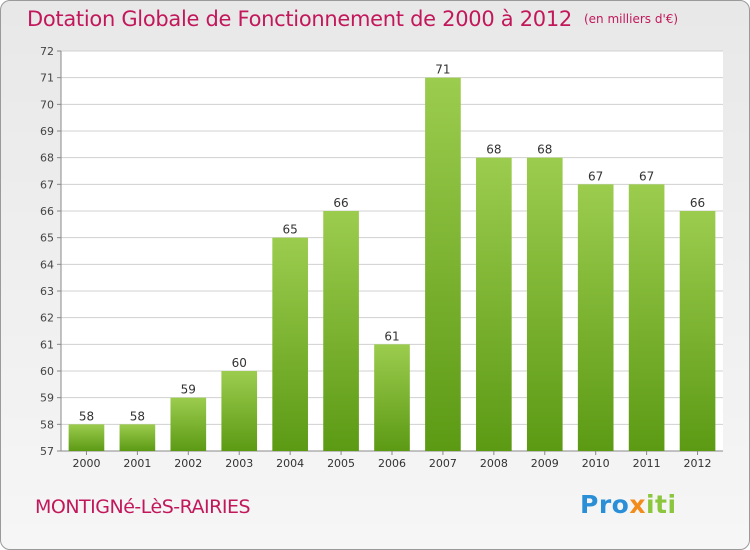 This screenshot has height=550, width=750. What do you see at coordinates (47, 78) in the screenshot?
I see `y-tick-label: 71` at bounding box center [47, 78].